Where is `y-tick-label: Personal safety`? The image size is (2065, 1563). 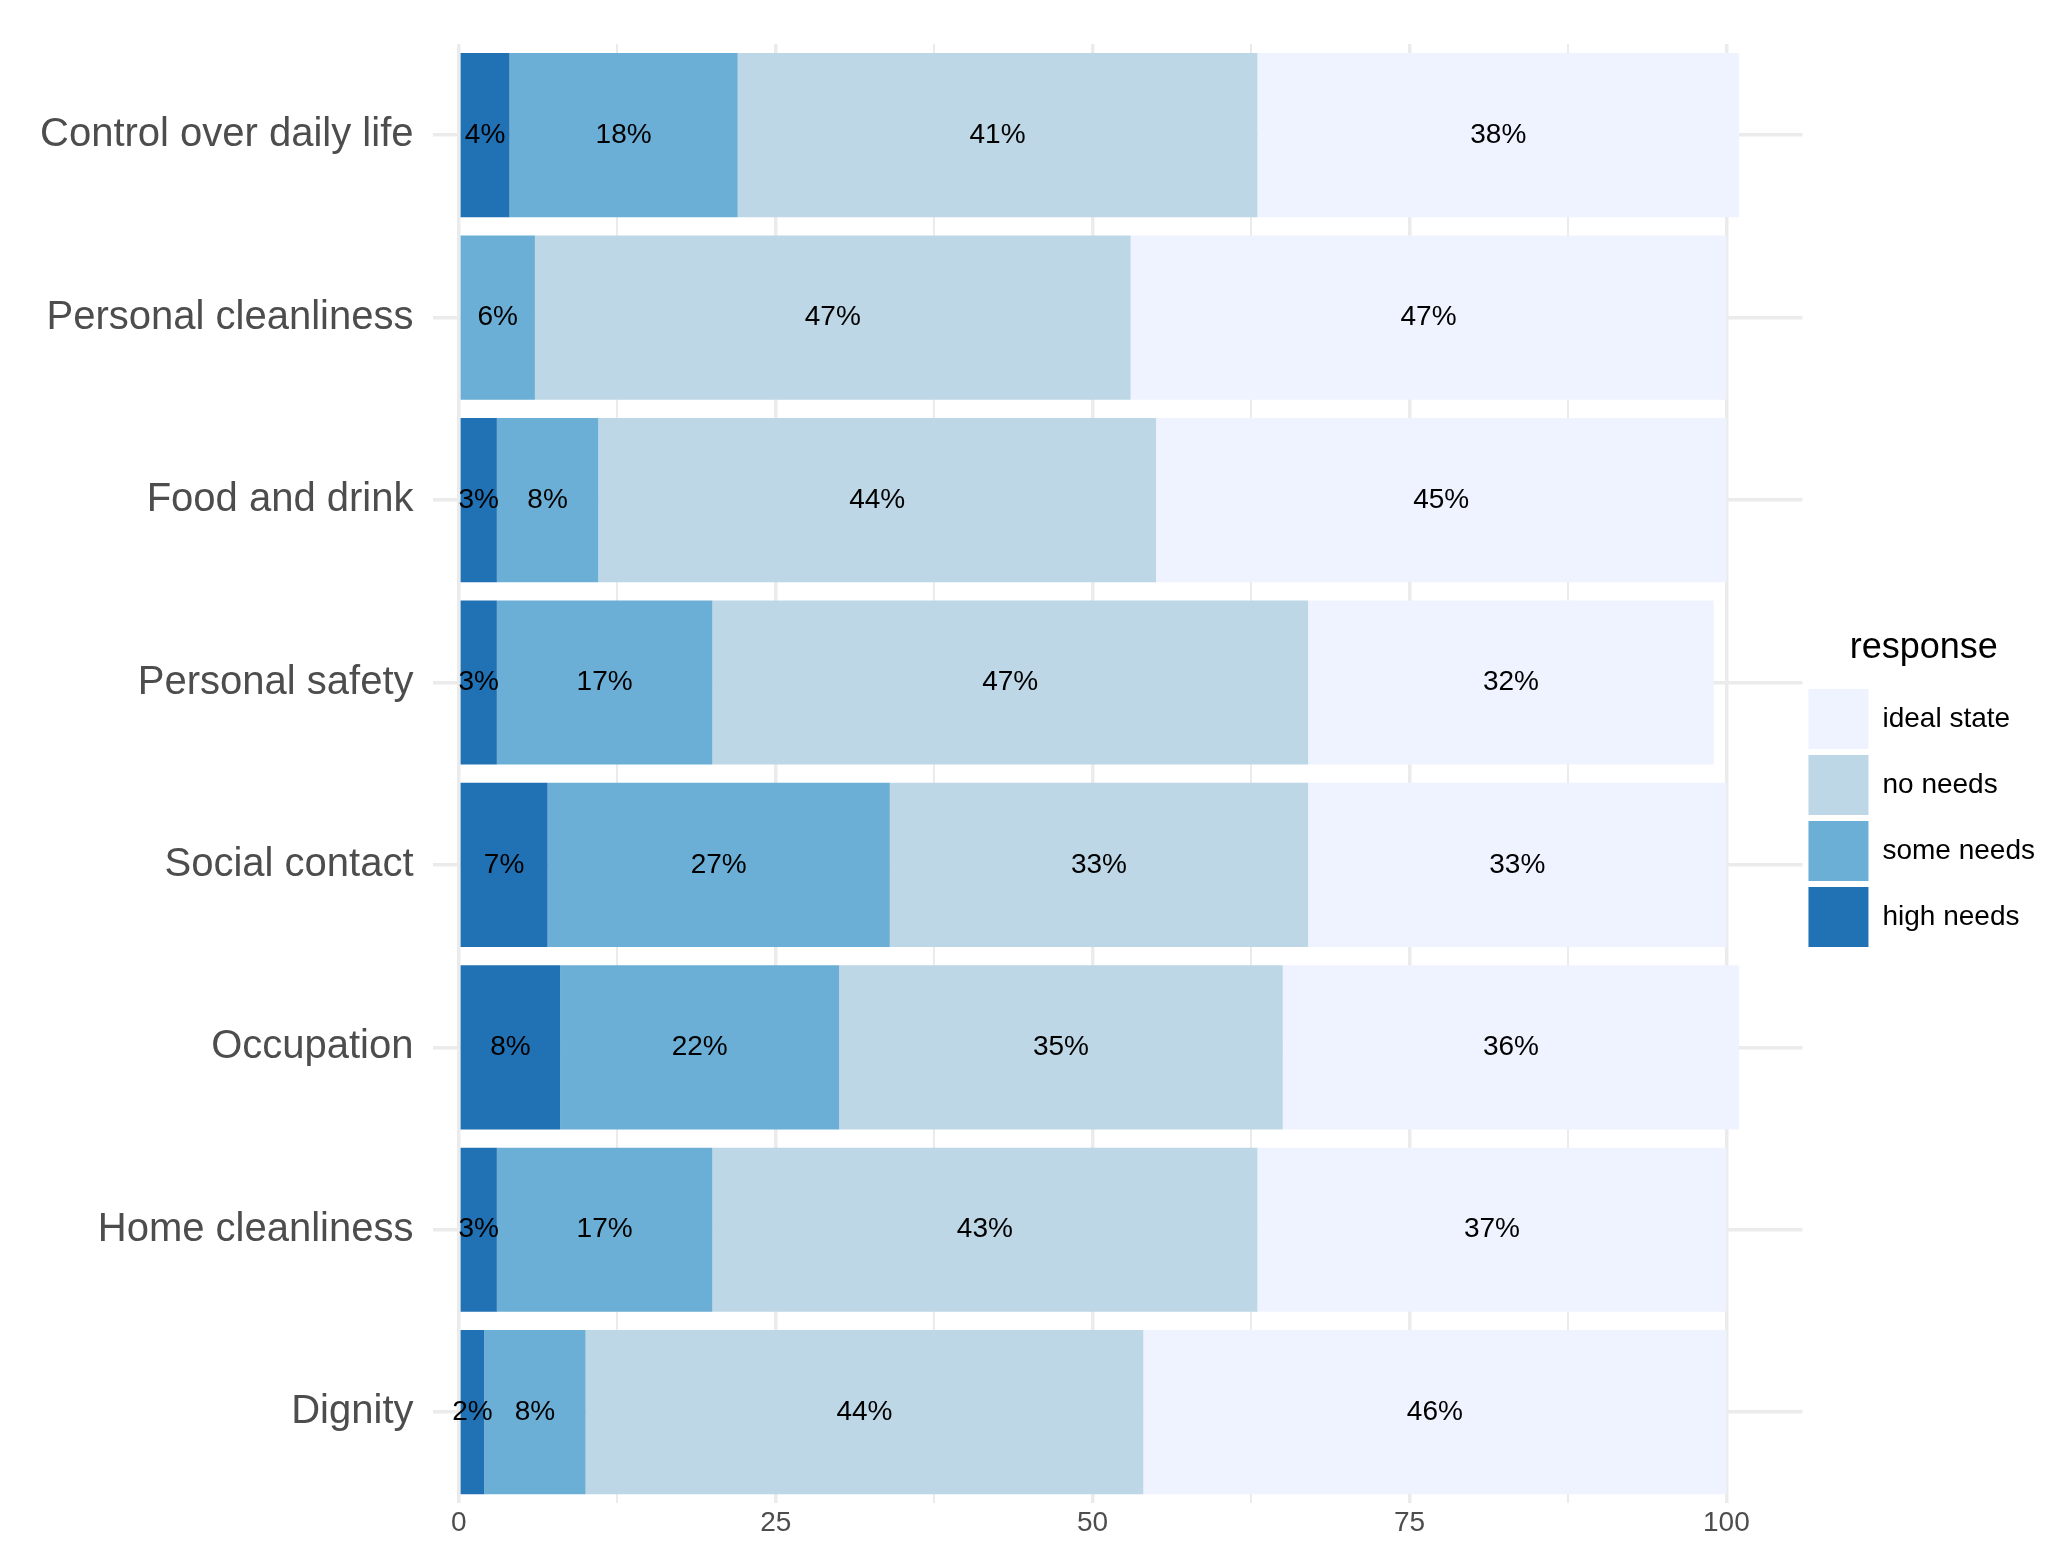
y-tick-label: Personal safety is located at coordinates (275, 679).